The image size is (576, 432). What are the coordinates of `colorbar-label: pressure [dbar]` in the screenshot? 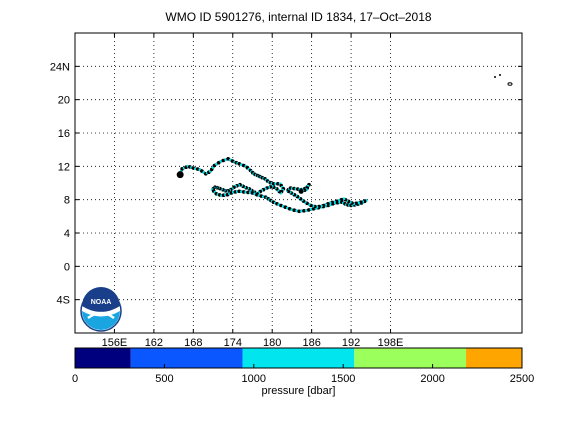 It's located at (298, 391).